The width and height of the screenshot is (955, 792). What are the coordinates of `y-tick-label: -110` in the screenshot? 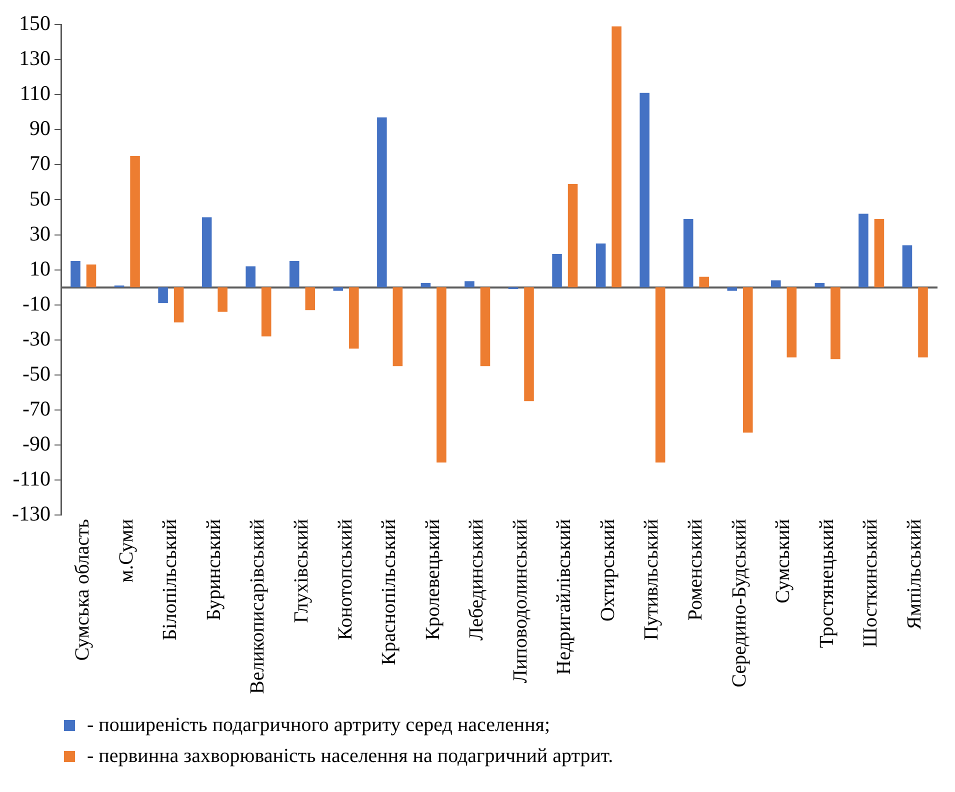 It's located at (31, 478).